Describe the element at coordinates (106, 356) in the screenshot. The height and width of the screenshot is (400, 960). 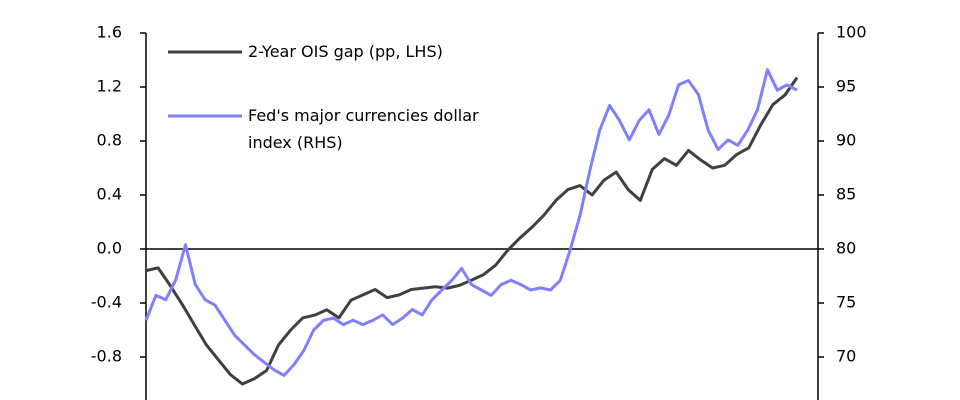
I see `y-tick-label: -0.8` at that location.